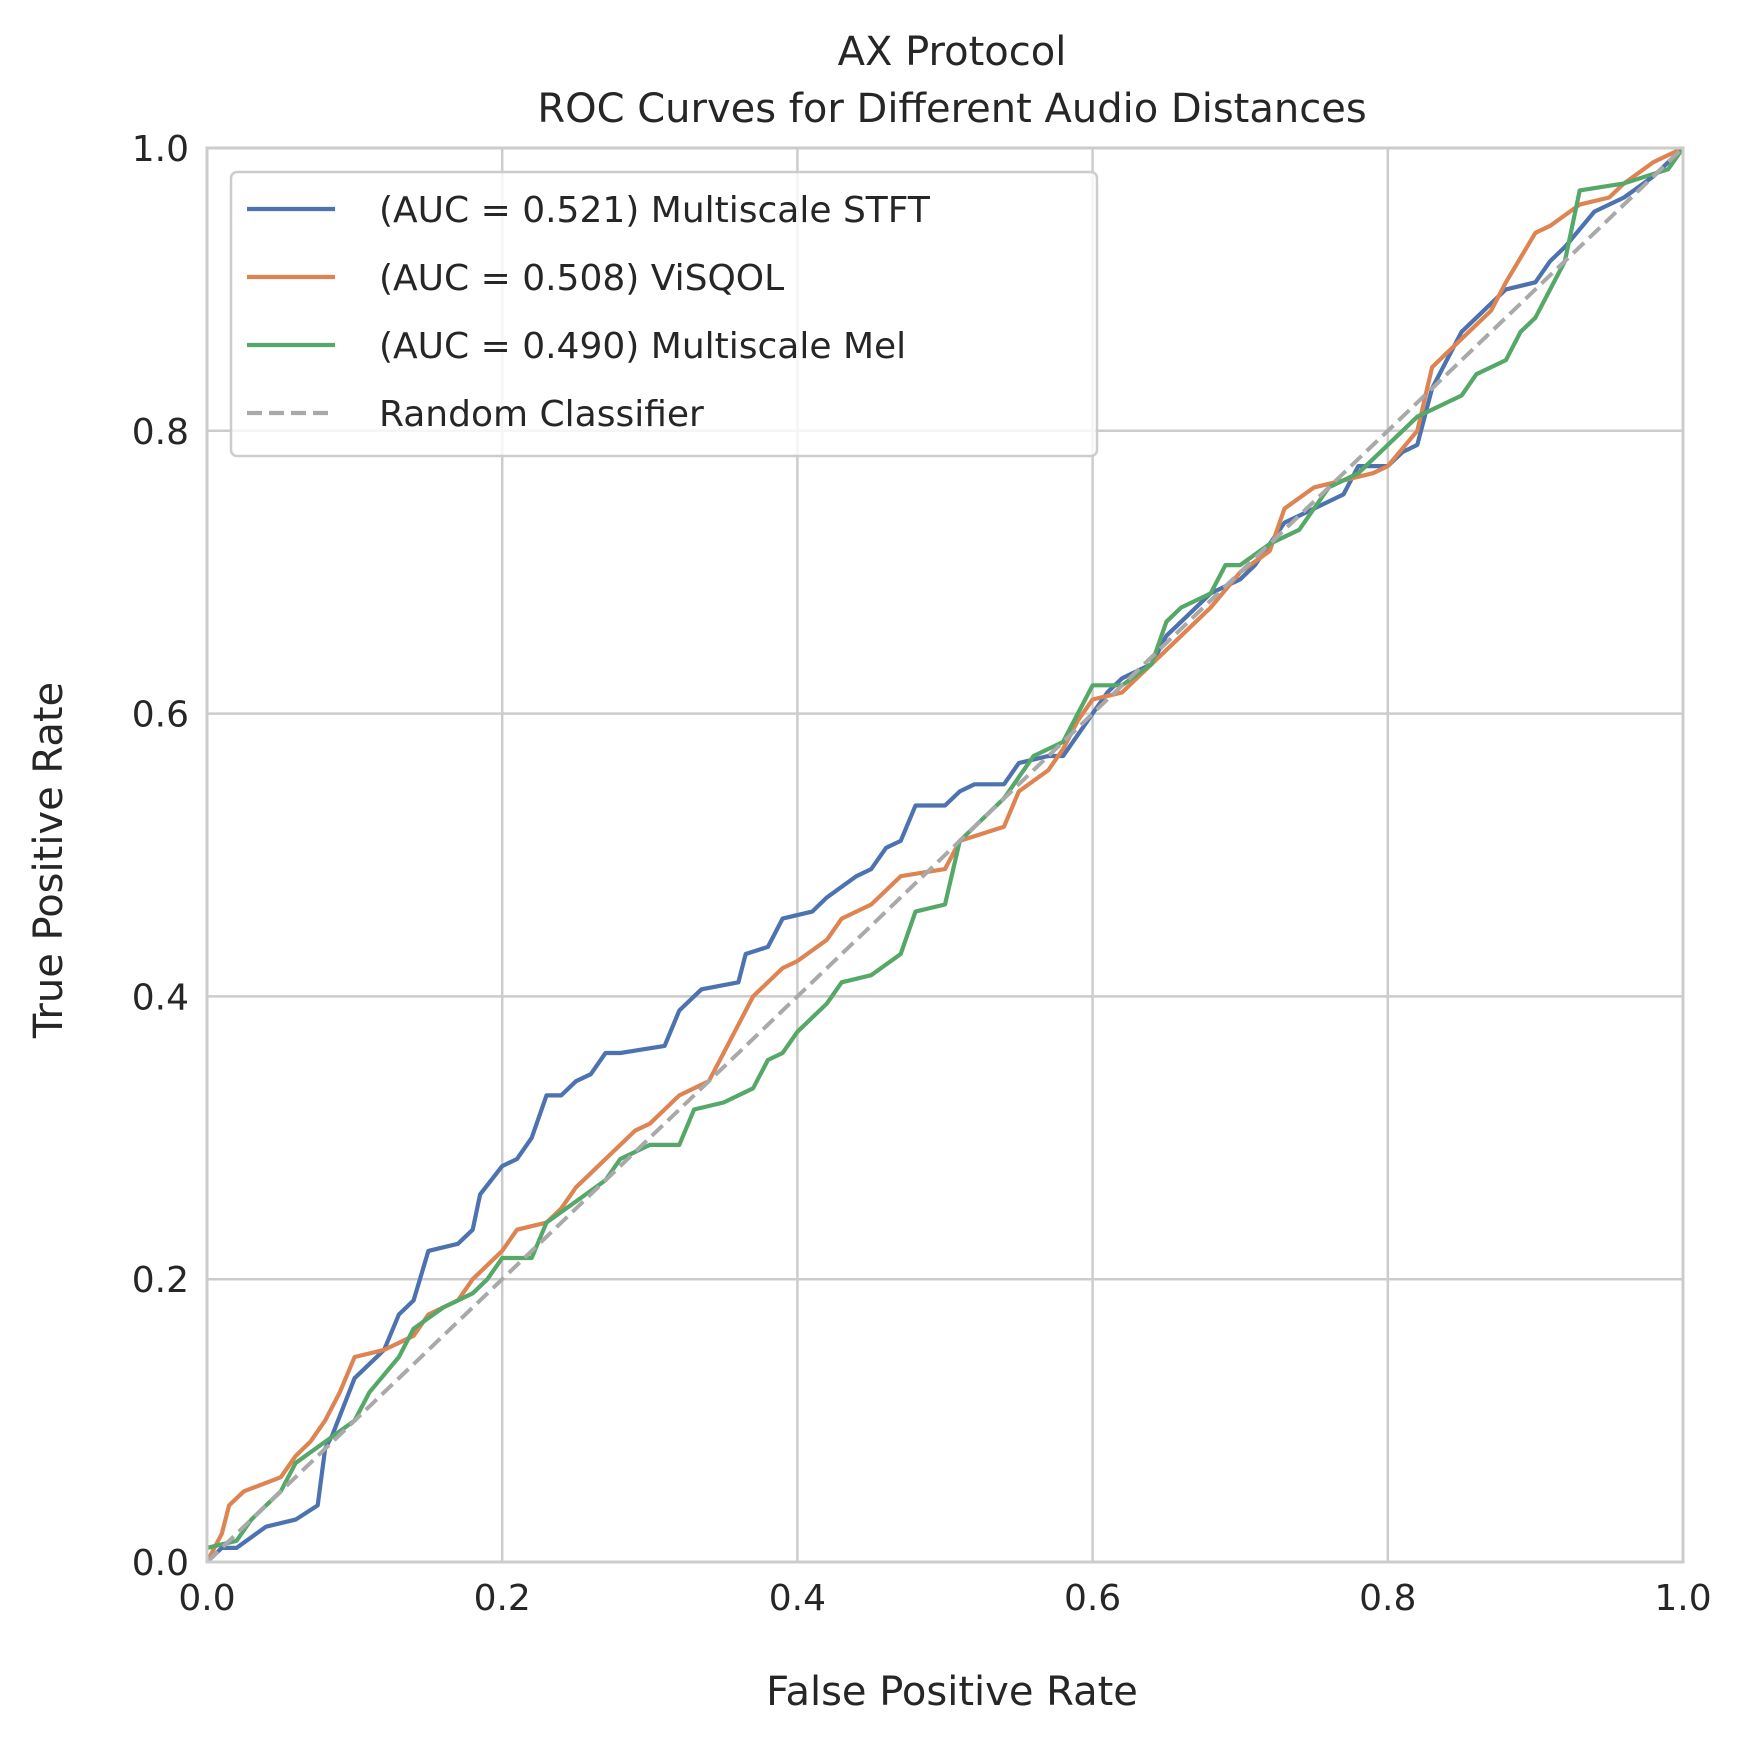 This screenshot has width=1746, height=1738. What do you see at coordinates (206, 1598) in the screenshot?
I see `x-tick-label: 0.0` at bounding box center [206, 1598].